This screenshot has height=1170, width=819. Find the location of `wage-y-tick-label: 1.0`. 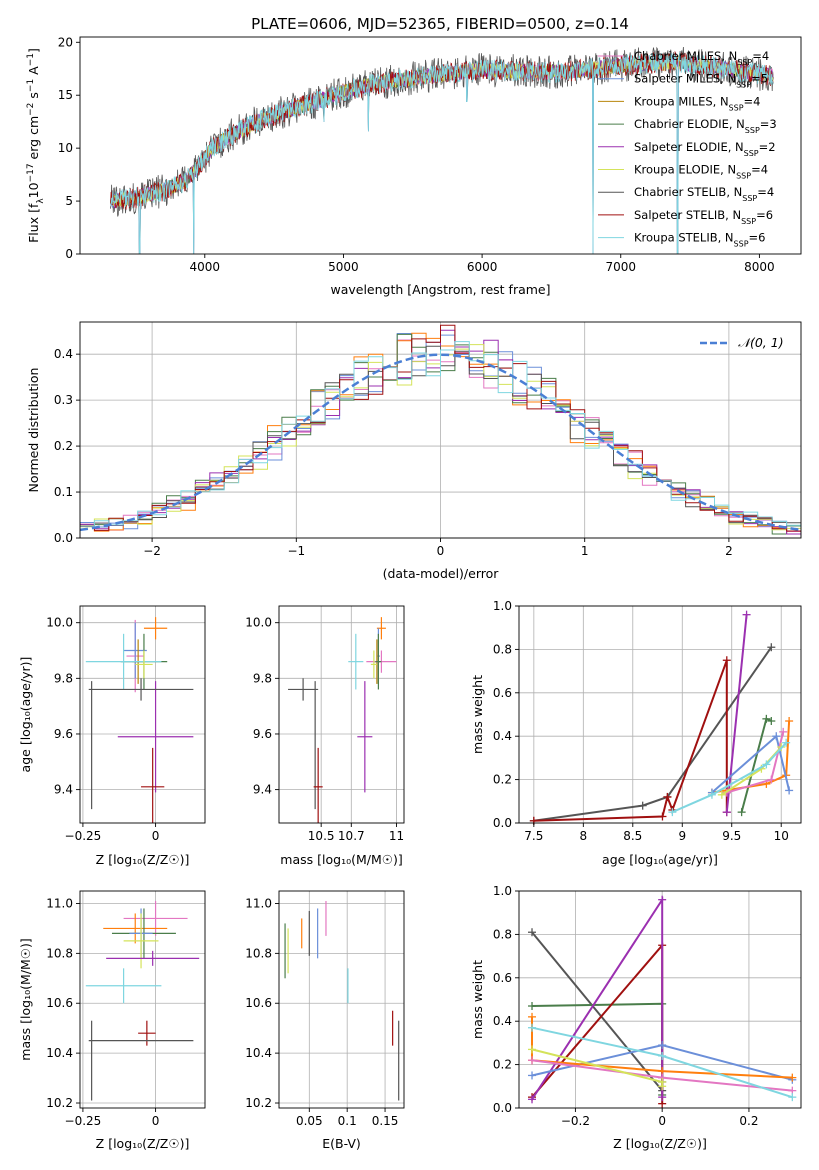

wage-y-tick-label: 1.0 is located at coordinates (502, 606).